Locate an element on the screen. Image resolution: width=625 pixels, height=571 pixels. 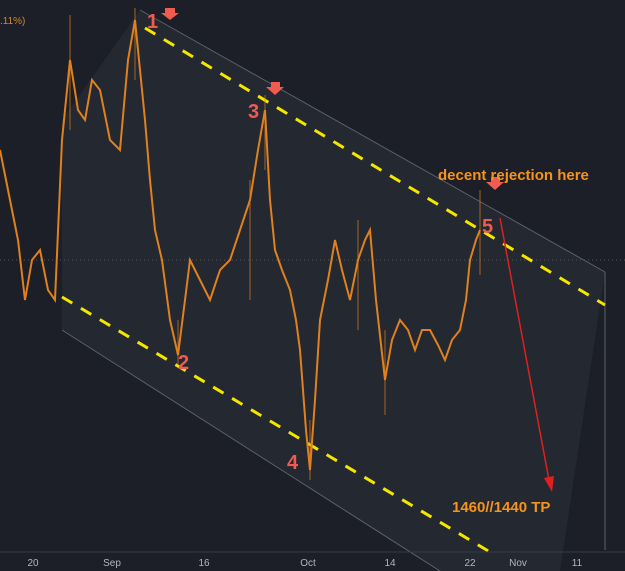
x-tick-label: 11 is located at coordinates (577, 563).